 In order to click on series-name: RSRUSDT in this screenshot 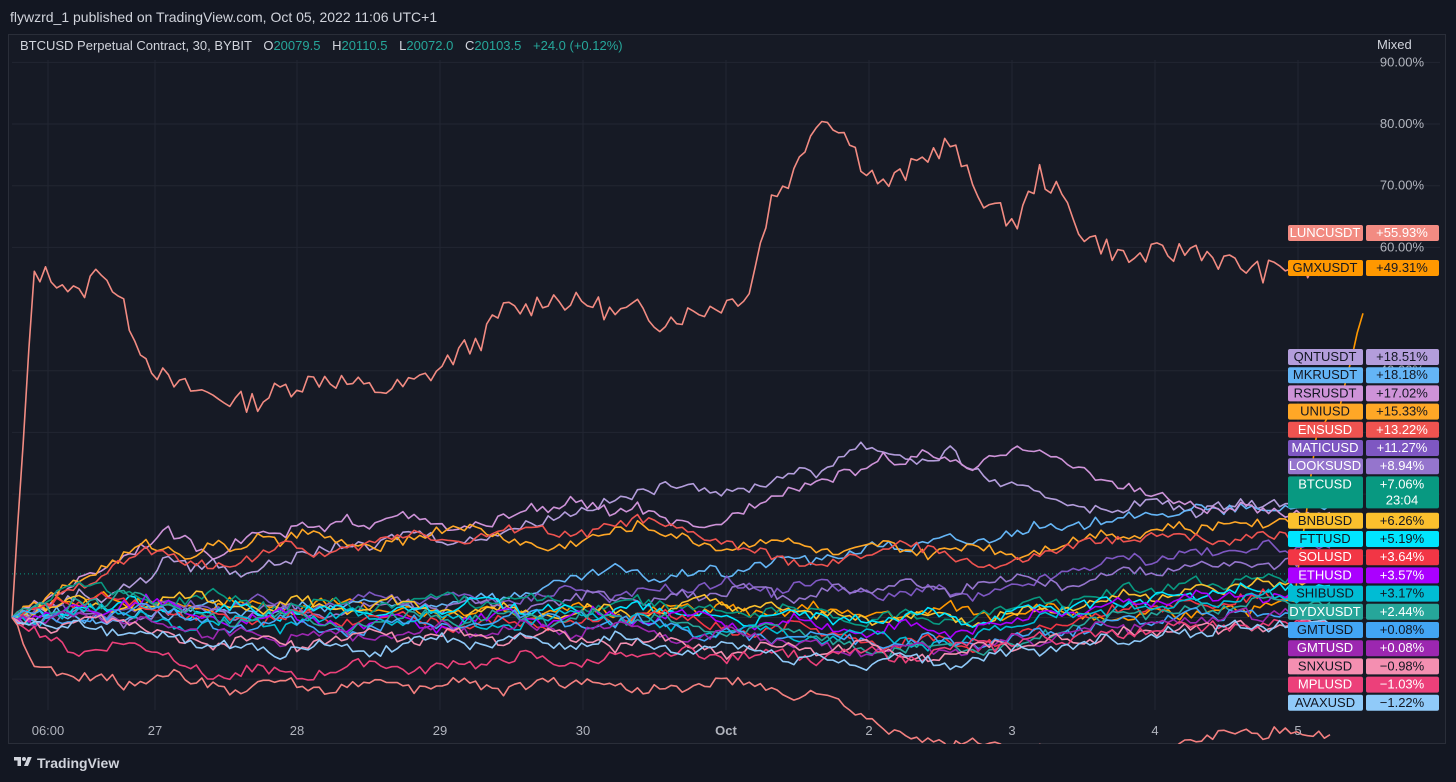, I will do `click(1325, 392)`.